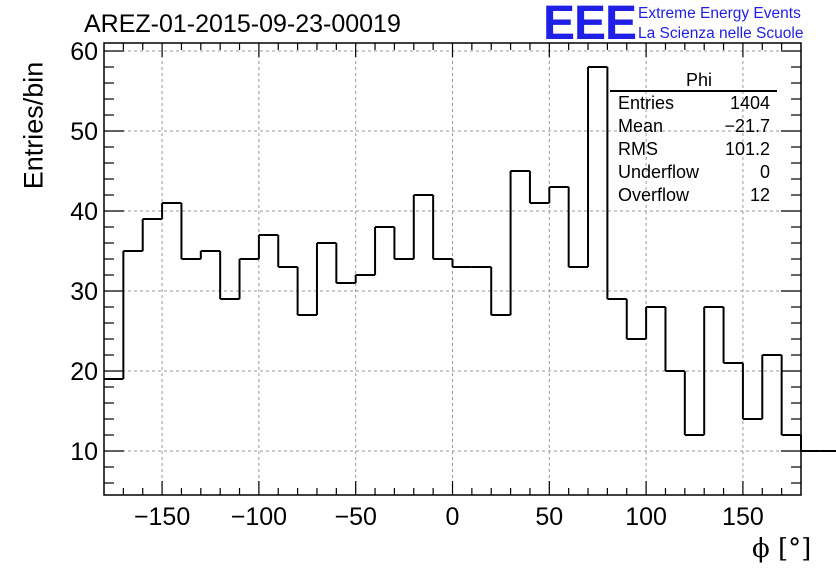  Describe the element at coordinates (590, 25) in the screenshot. I see `eee-logo: EEE` at that location.